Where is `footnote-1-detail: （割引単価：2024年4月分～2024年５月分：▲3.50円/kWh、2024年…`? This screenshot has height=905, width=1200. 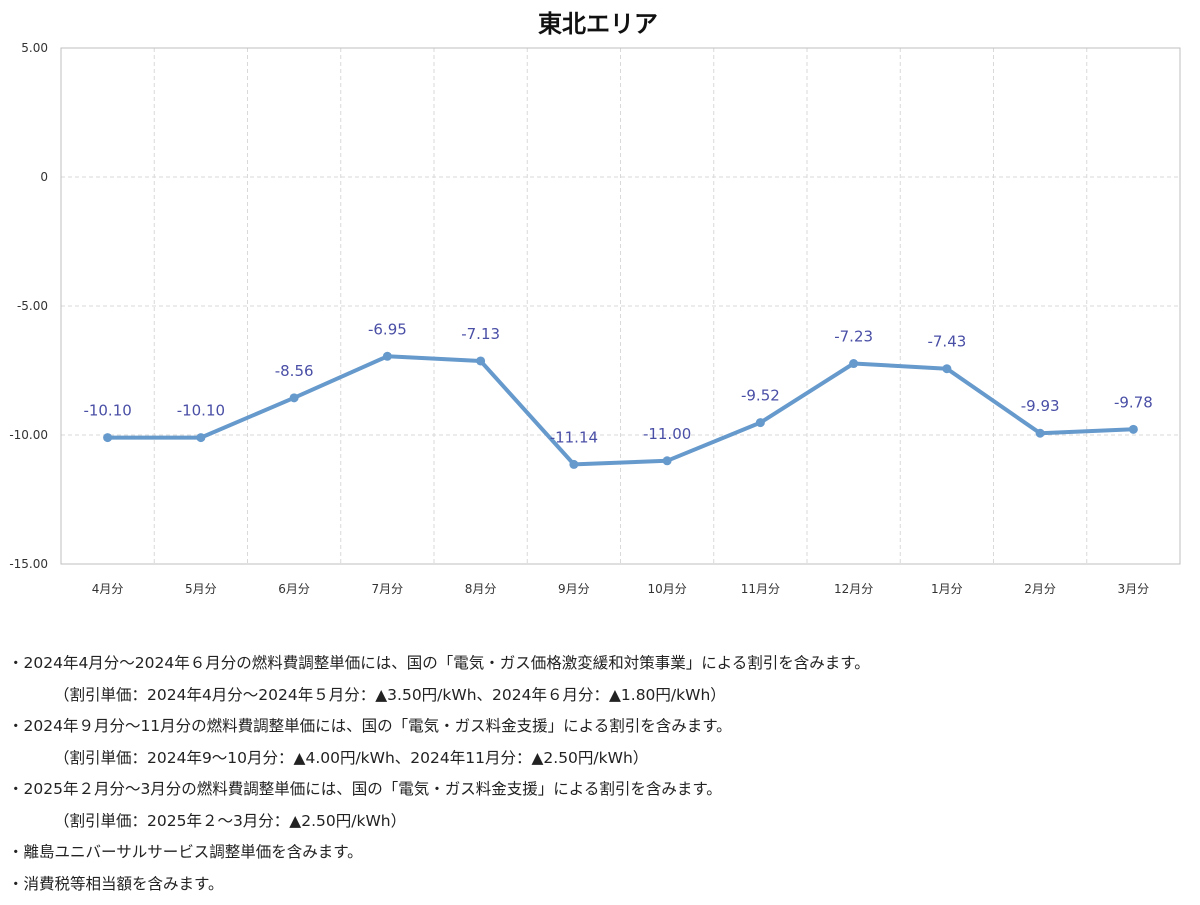
footnote-1-detail: （割引単価：2024年4月分～2024年５月分：▲3.50円/kWh、2024年… is located at coordinates (390, 694).